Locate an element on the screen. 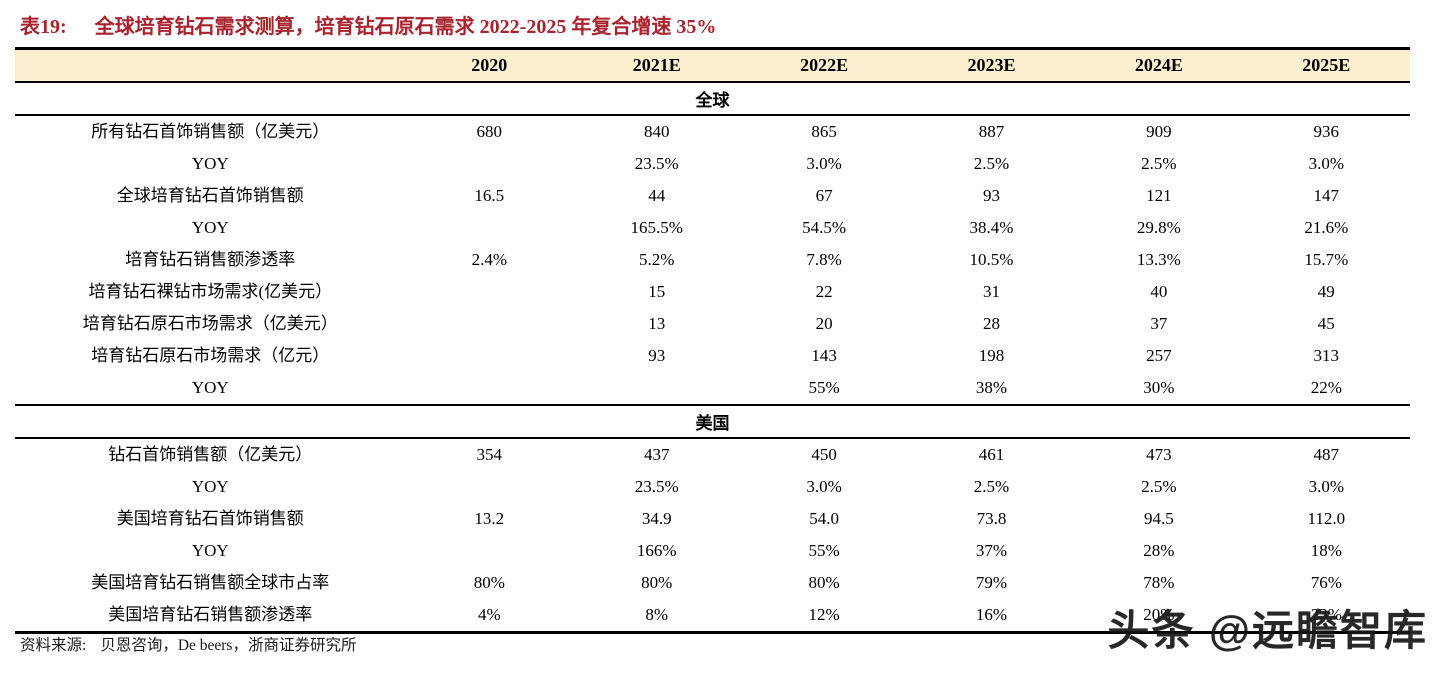 This screenshot has width=1434, height=681. table-cell: 437 is located at coordinates (656, 454).